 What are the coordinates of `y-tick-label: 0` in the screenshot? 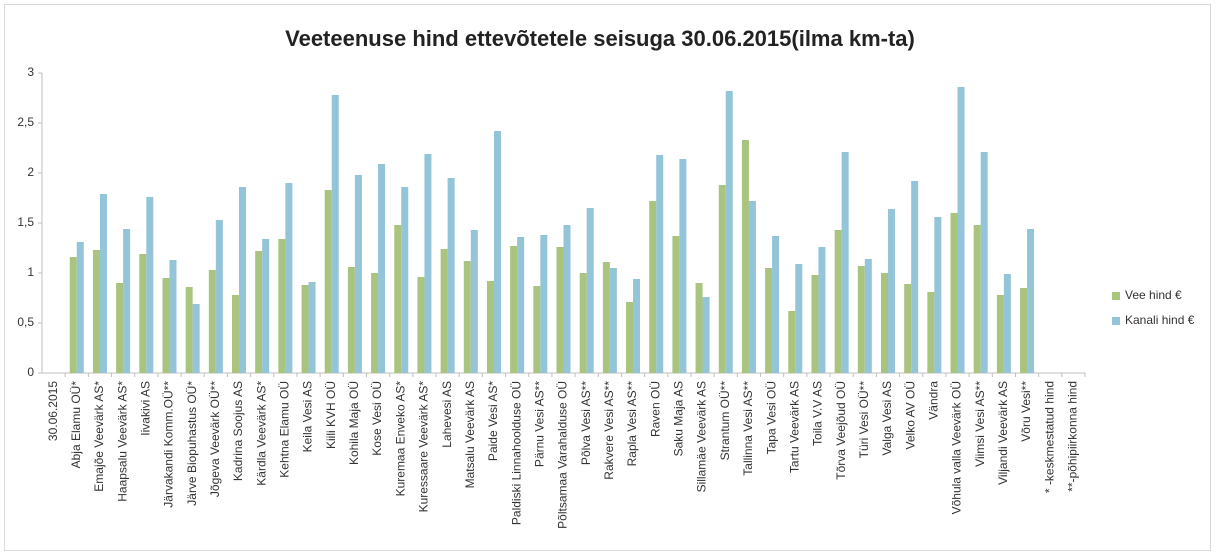 It's located at (30, 372).